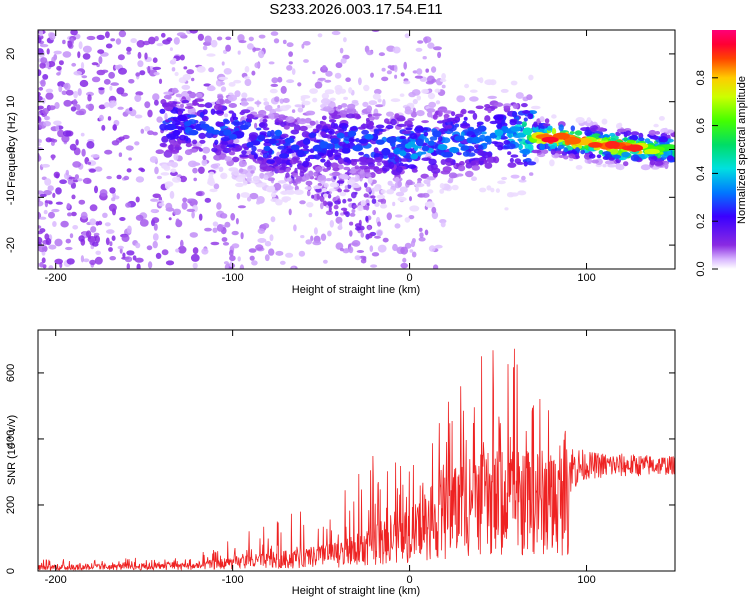 The height and width of the screenshot is (600, 750). Describe the element at coordinates (11, 197) in the screenshot. I see `y-tick-label: -10` at that location.